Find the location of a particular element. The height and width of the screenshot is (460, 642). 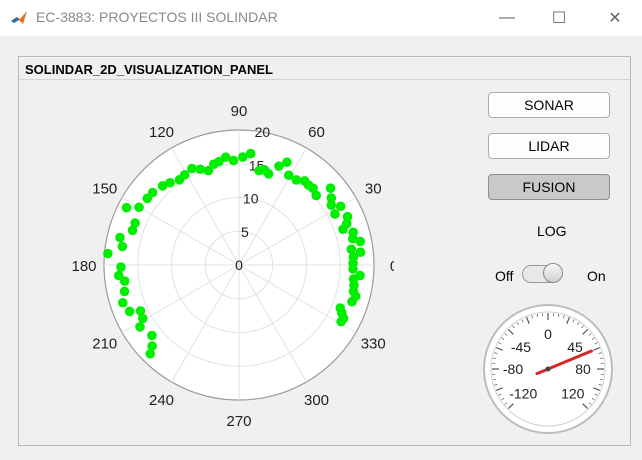

sonar-button: SONAR is located at coordinates (549, 105).